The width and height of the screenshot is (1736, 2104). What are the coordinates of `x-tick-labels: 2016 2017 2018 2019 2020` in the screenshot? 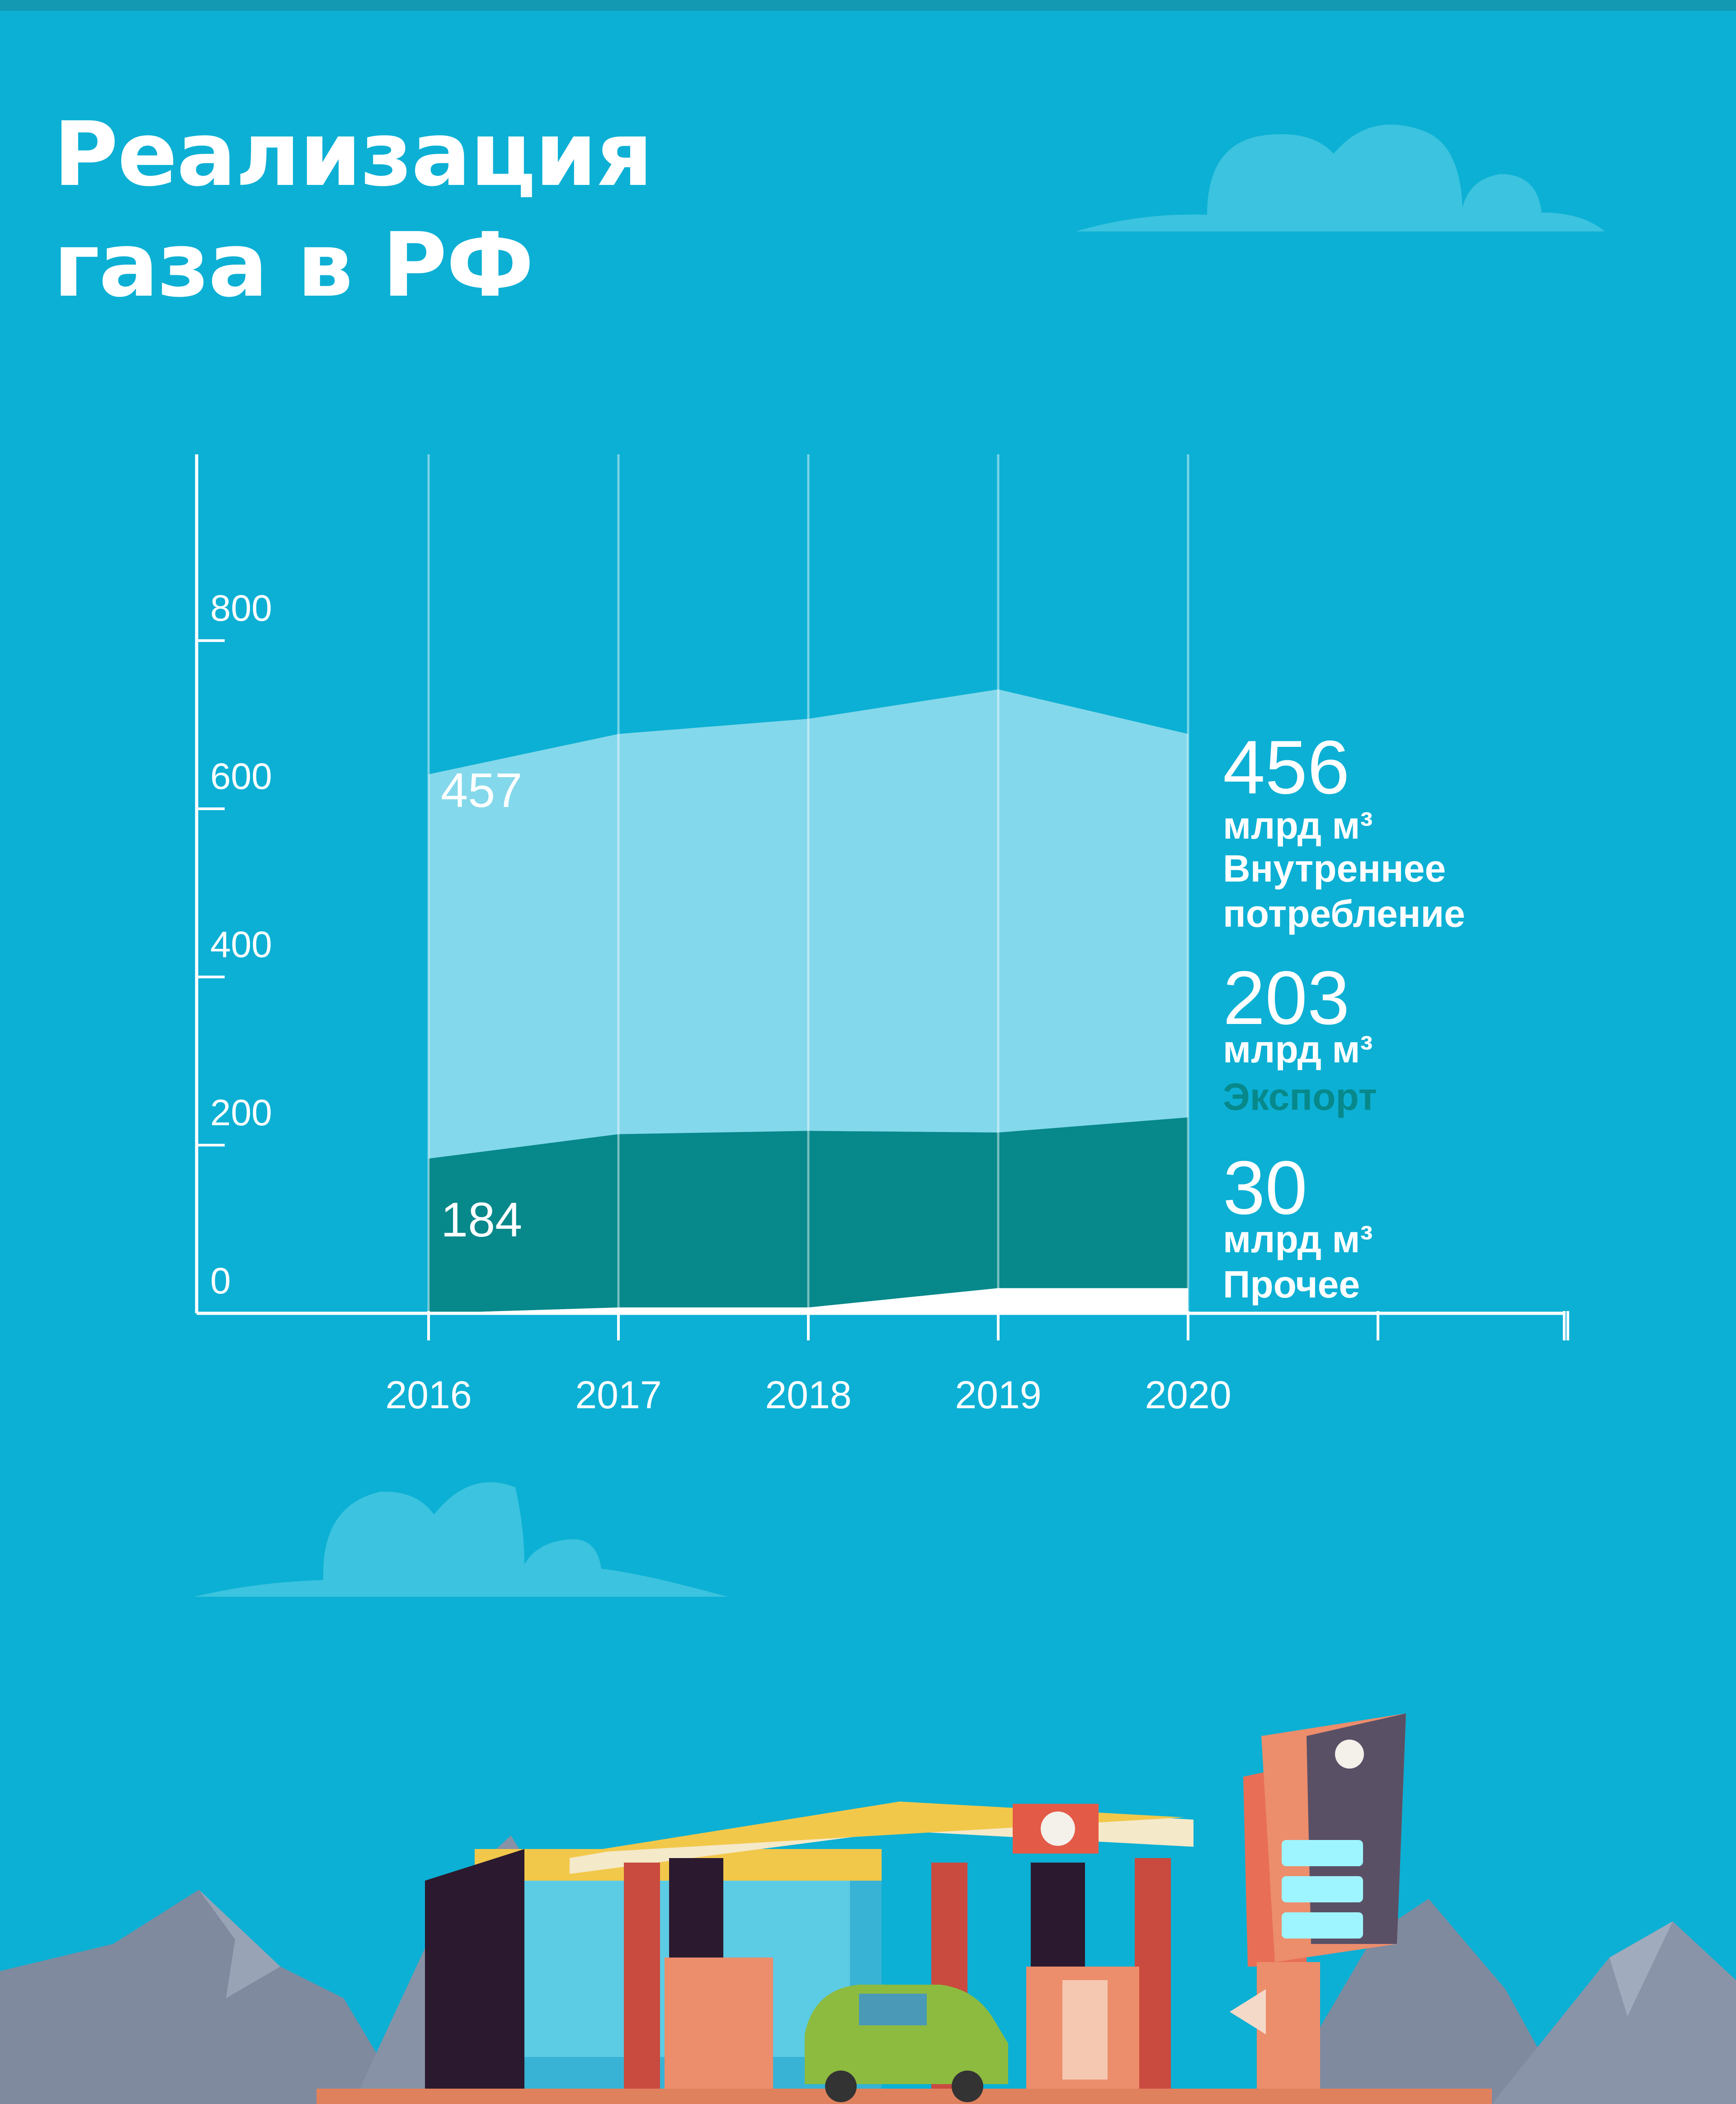 It's located at (808, 1395).